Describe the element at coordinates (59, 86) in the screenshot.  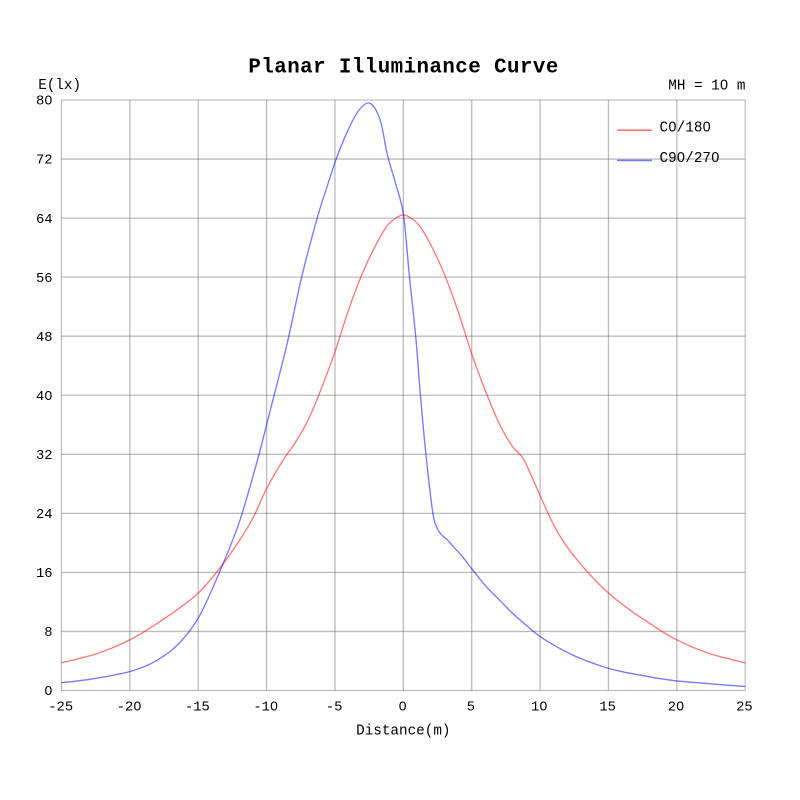
I see `svg-text: E(lx)` at that location.